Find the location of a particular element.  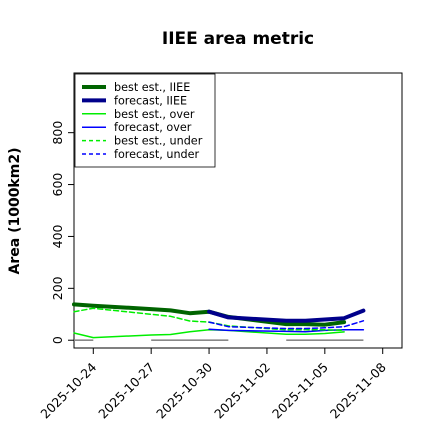

legend-label-4: best est., under is located at coordinates (158, 141).